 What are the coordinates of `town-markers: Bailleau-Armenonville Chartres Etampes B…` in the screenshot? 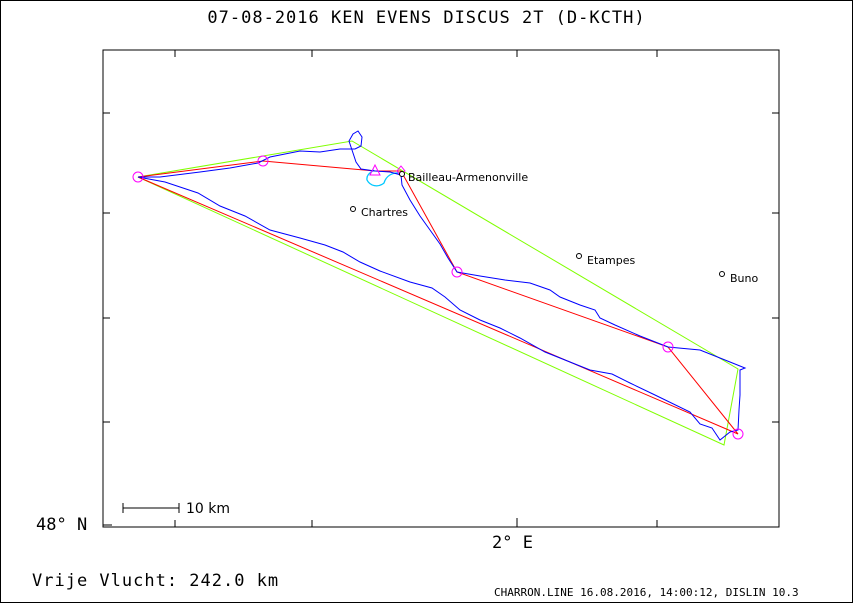 It's located at (554, 228).